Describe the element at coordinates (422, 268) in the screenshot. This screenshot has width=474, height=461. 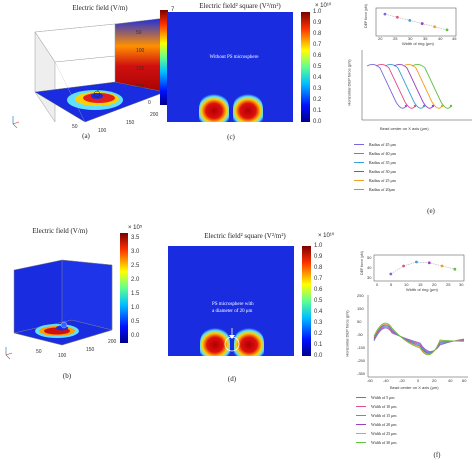
I see `inset-line` at that location.